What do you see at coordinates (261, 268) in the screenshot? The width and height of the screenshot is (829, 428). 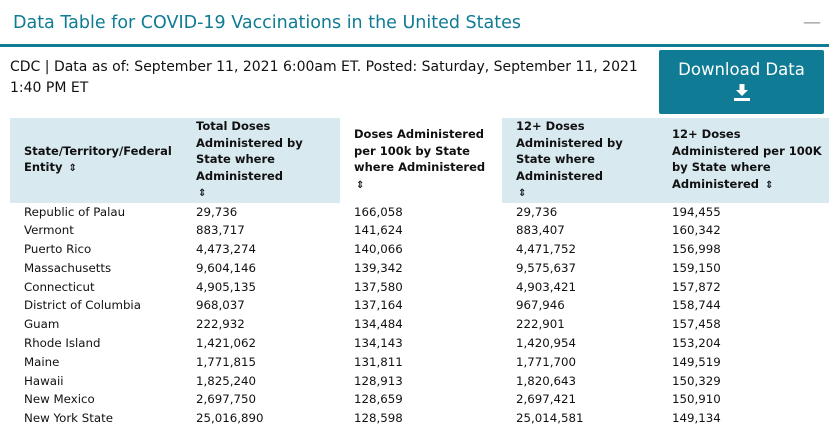 I see `value-cell: 9,604,146` at bounding box center [261, 268].